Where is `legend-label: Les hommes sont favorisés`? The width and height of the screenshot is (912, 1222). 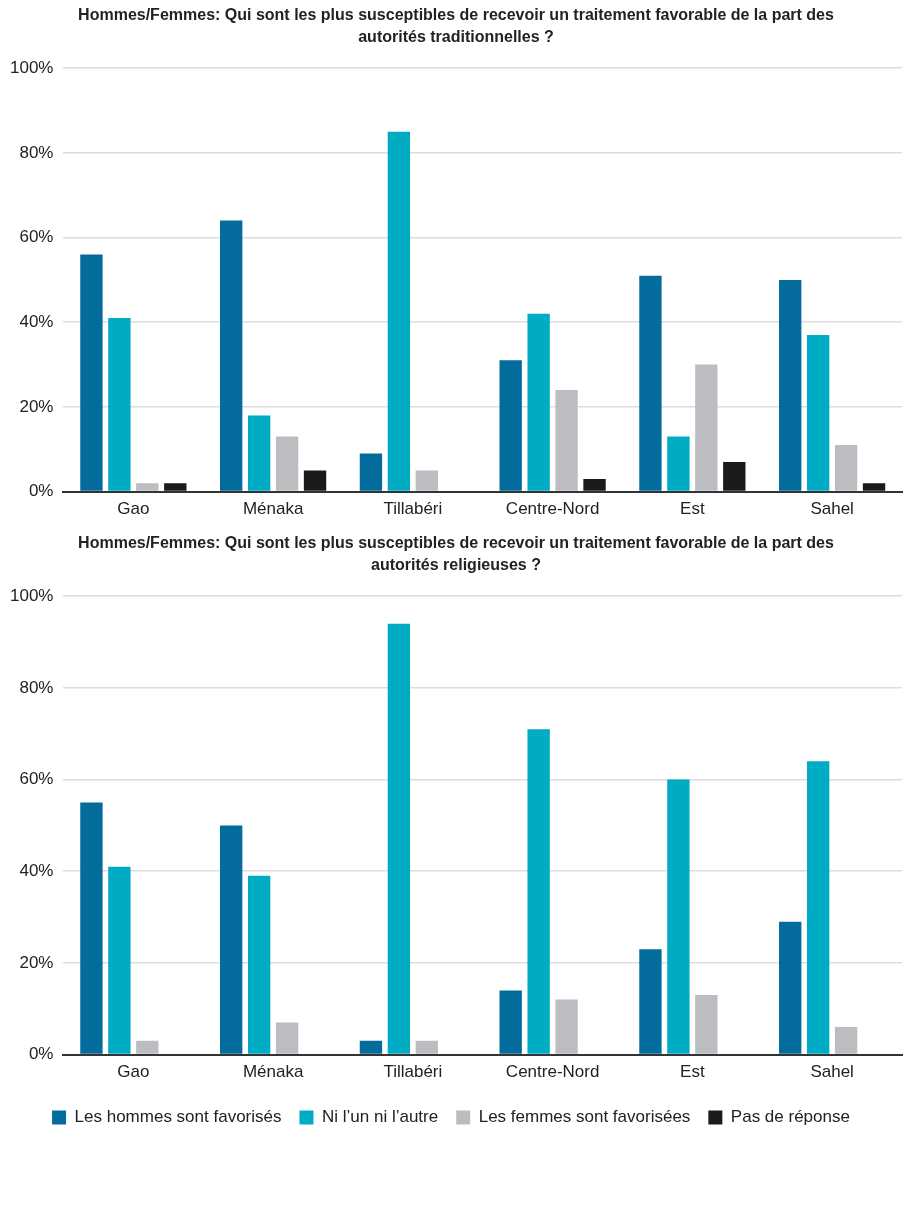 legend-label: Les hommes sont favorisés is located at coordinates (178, 1117).